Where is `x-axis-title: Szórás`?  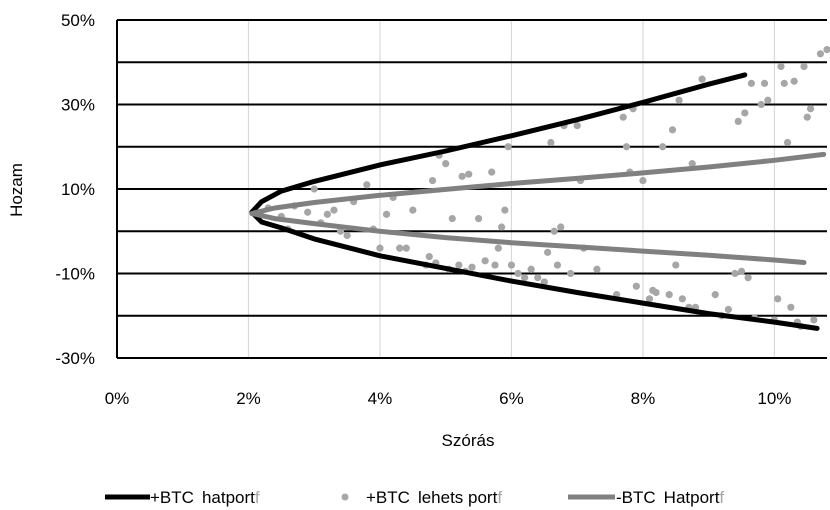 x-axis-title: Szórás is located at coordinates (468, 440).